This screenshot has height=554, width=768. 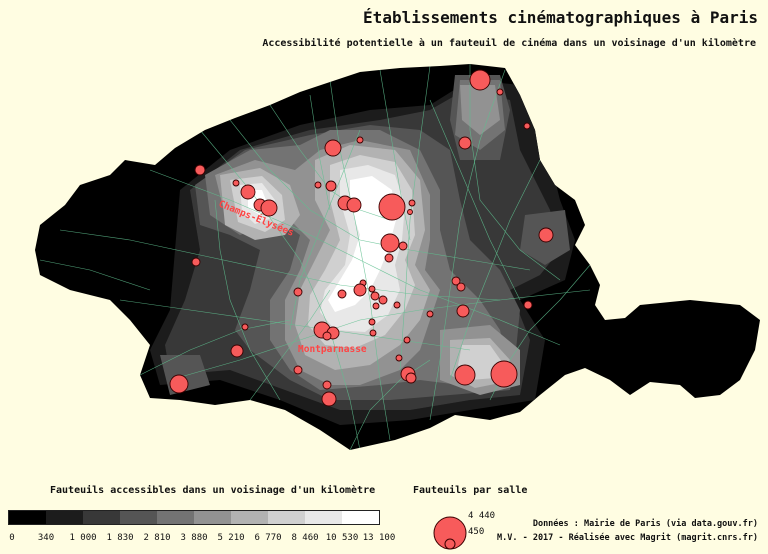 What do you see at coordinates (120, 538) in the screenshot?
I see `legend-tick-label: 1 830` at bounding box center [120, 538].